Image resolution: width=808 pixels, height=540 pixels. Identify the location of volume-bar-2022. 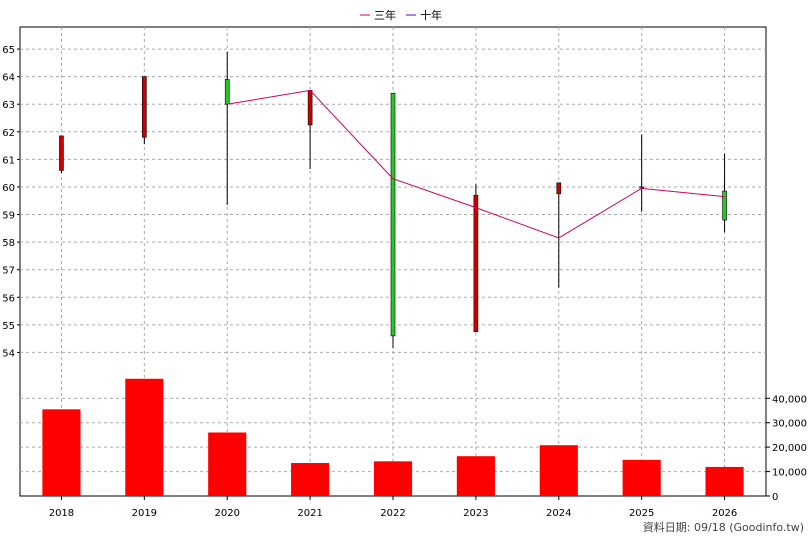
(393, 478).